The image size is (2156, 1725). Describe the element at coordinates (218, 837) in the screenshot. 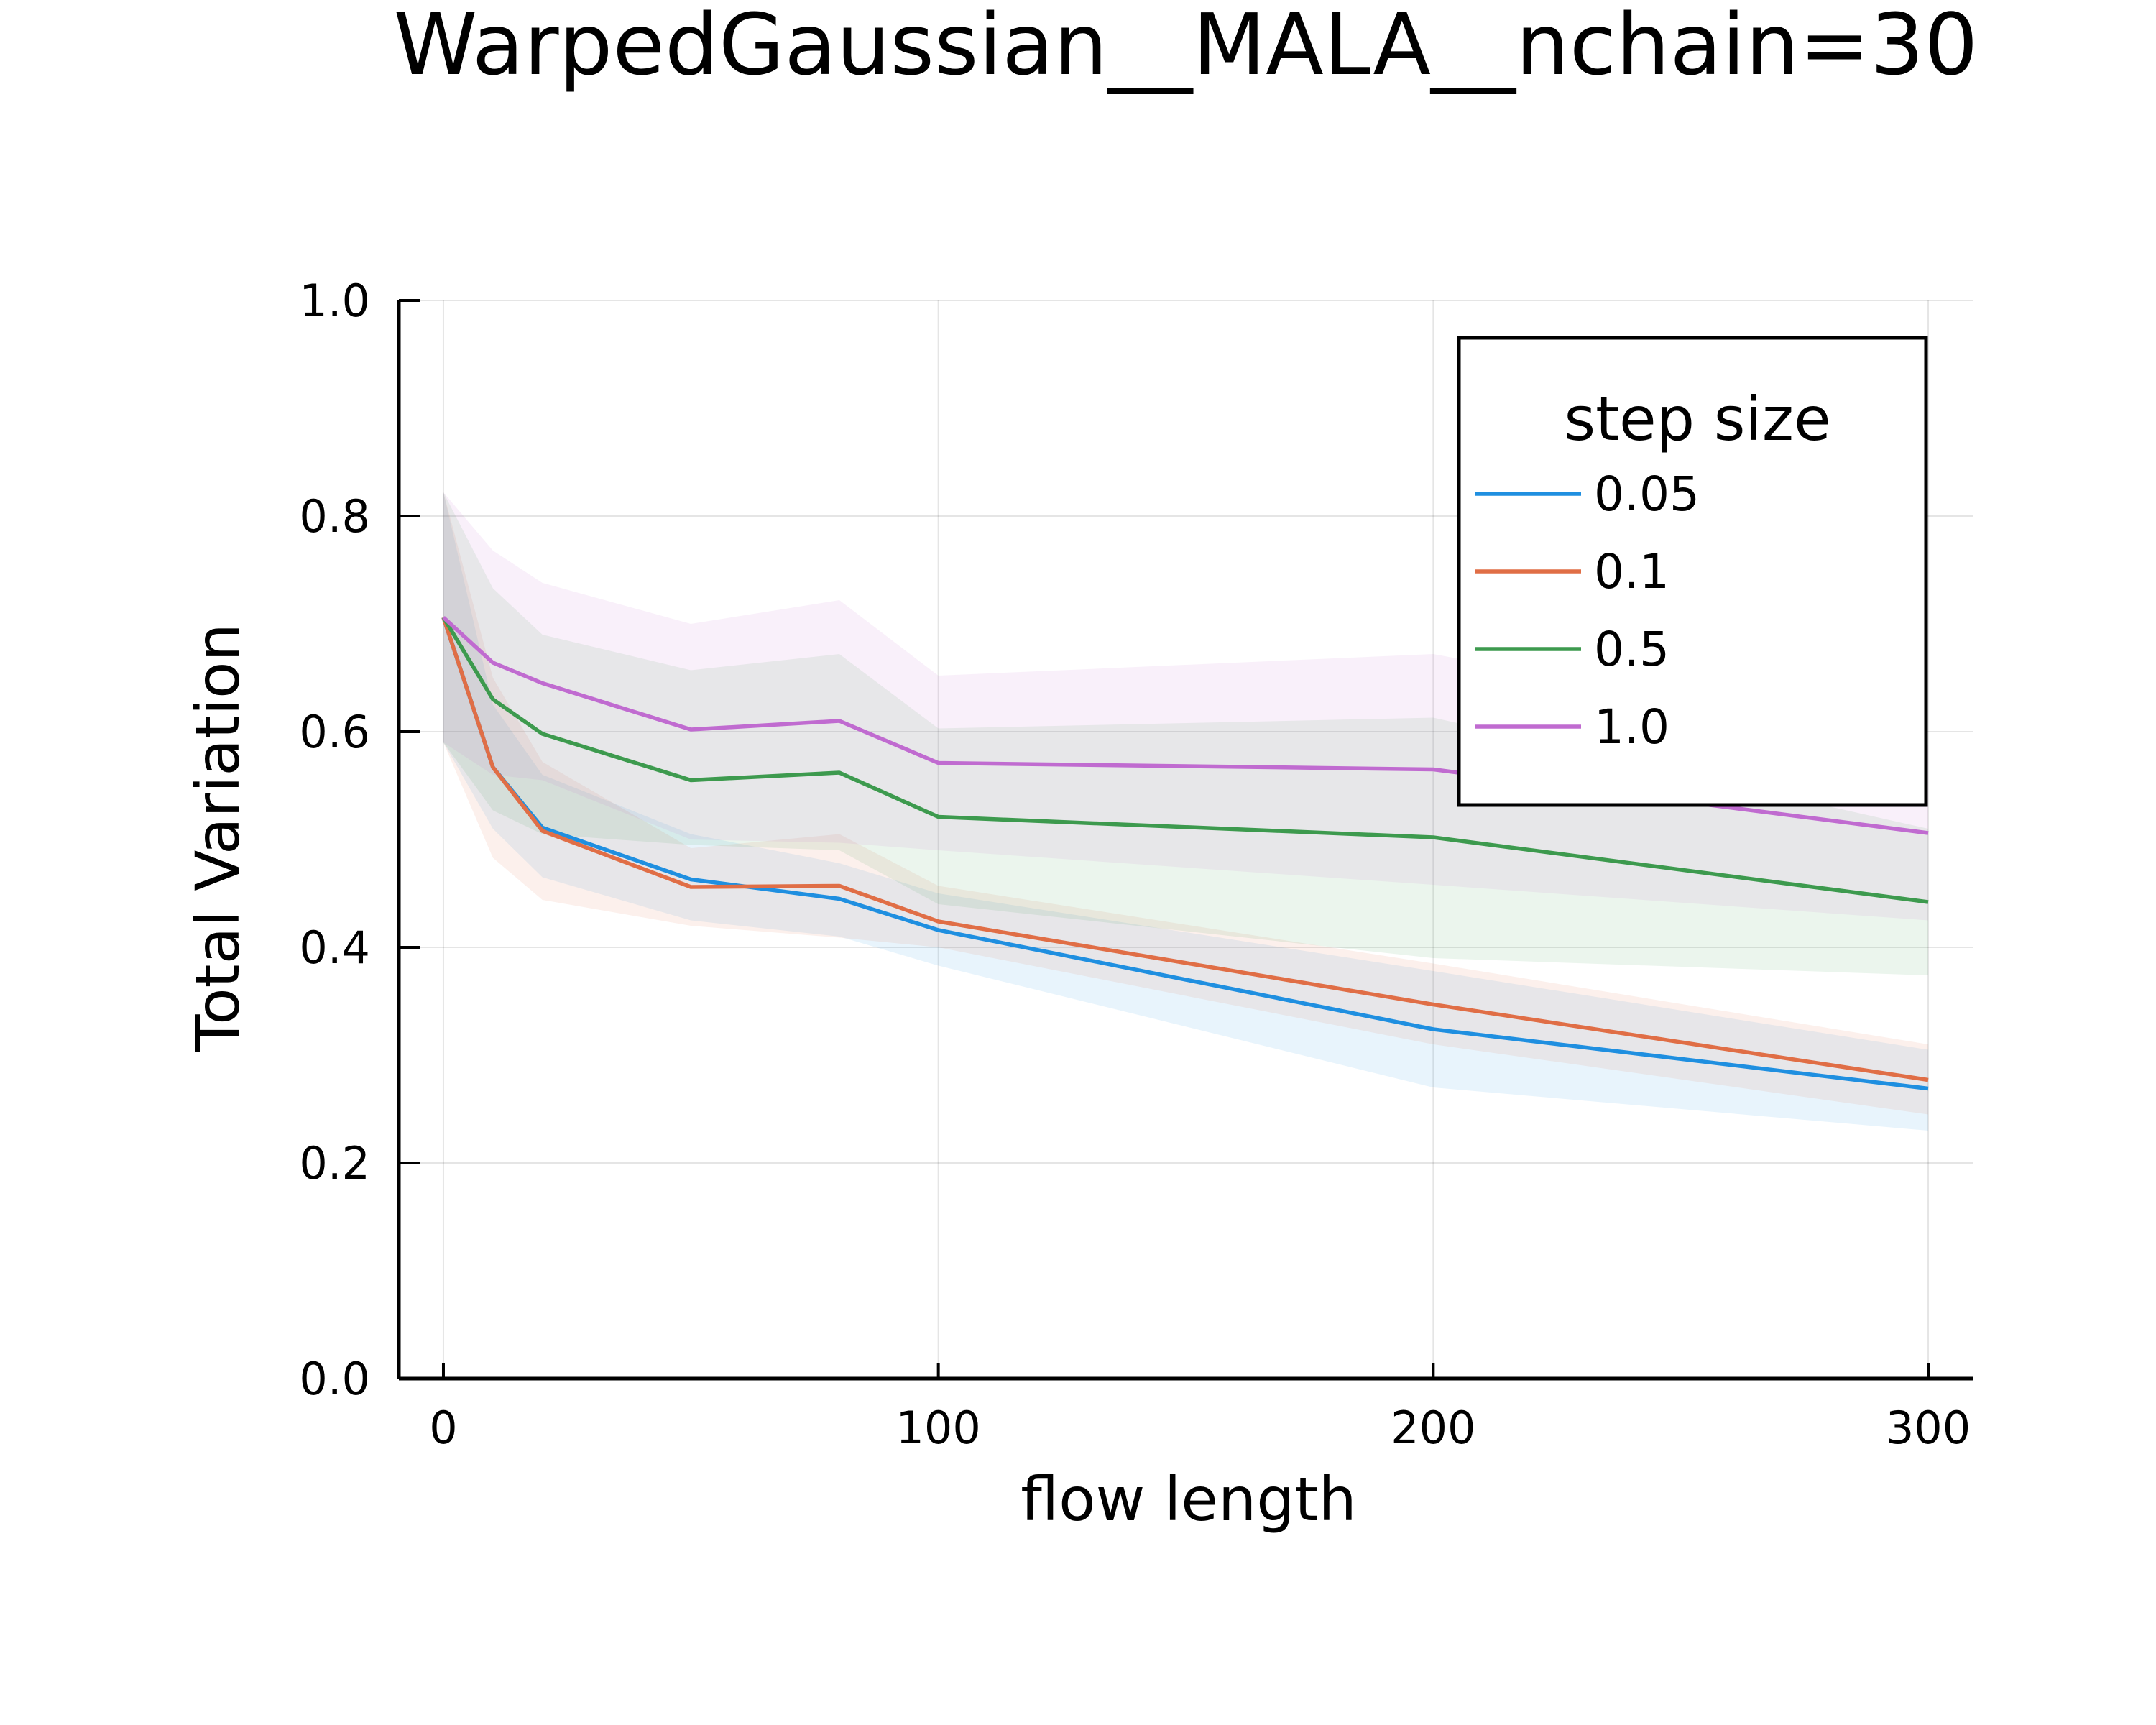

I see `y-axis-label: Total Variation` at that location.